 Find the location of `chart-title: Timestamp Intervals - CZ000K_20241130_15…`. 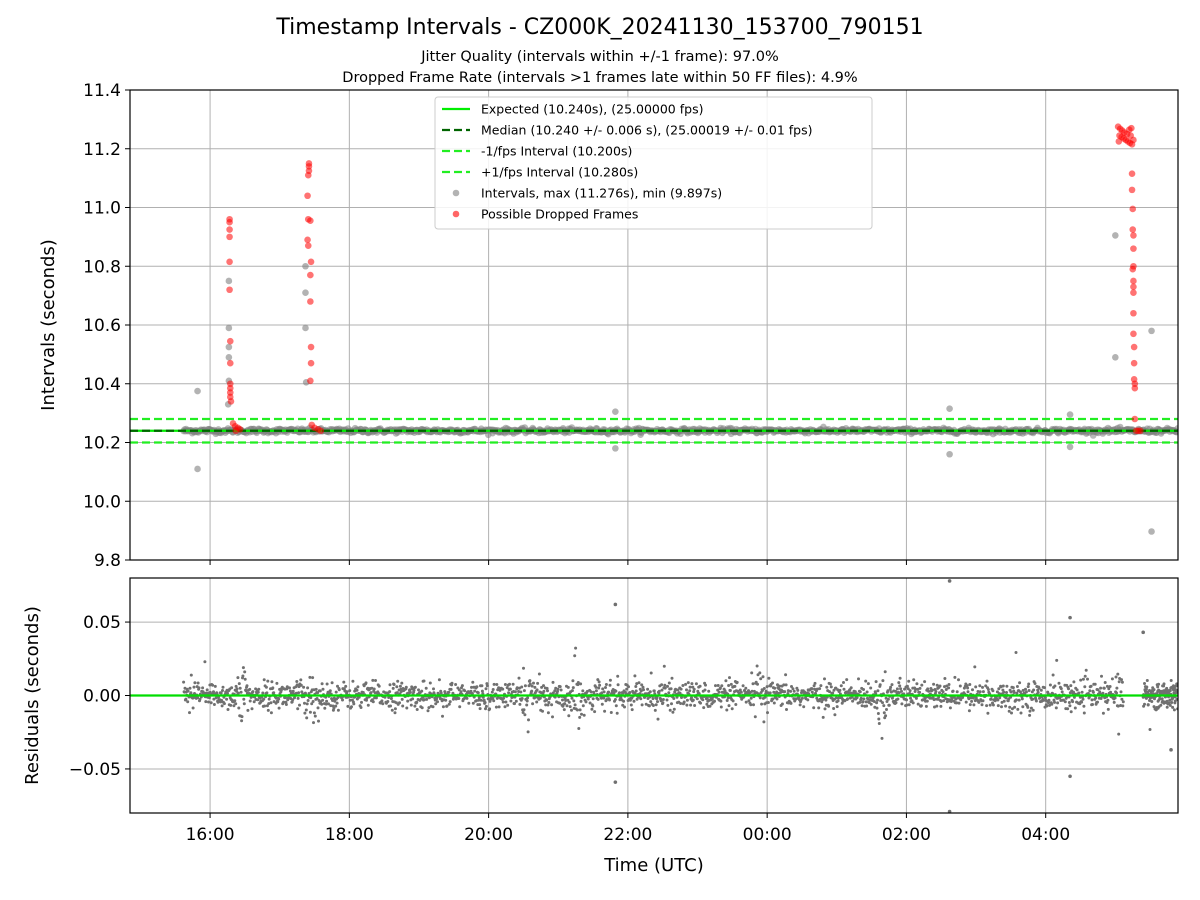

chart-title: Timestamp Intervals - CZ000K_20241130_15… is located at coordinates (600, 27).